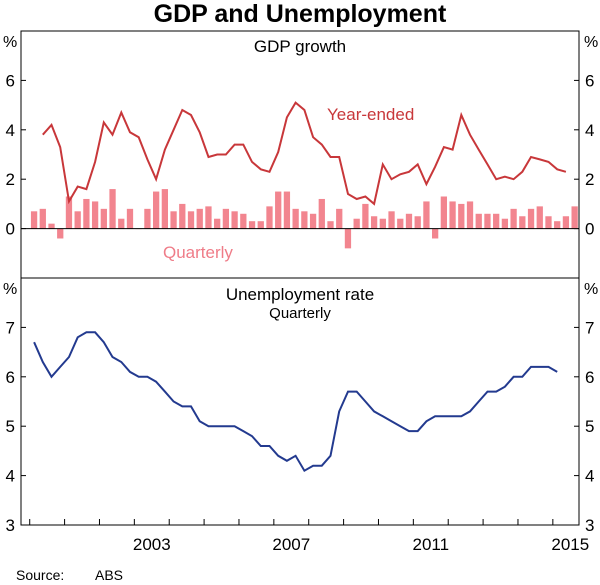 This screenshot has height=585, width=600. I want to click on unemployment-right-tick-label: 6, so click(589, 377).